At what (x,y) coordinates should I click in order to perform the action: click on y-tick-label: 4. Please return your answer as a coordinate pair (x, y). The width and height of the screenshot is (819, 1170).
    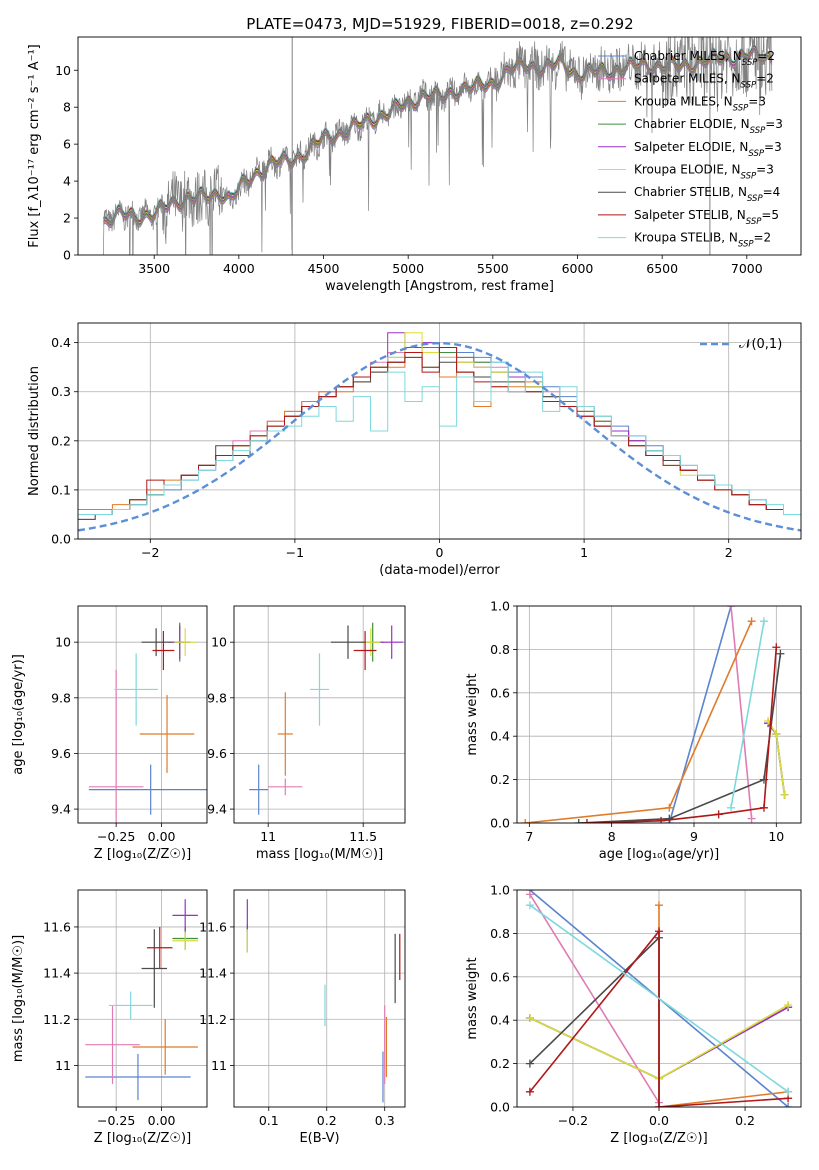
    Looking at the image, I should click on (67, 181).